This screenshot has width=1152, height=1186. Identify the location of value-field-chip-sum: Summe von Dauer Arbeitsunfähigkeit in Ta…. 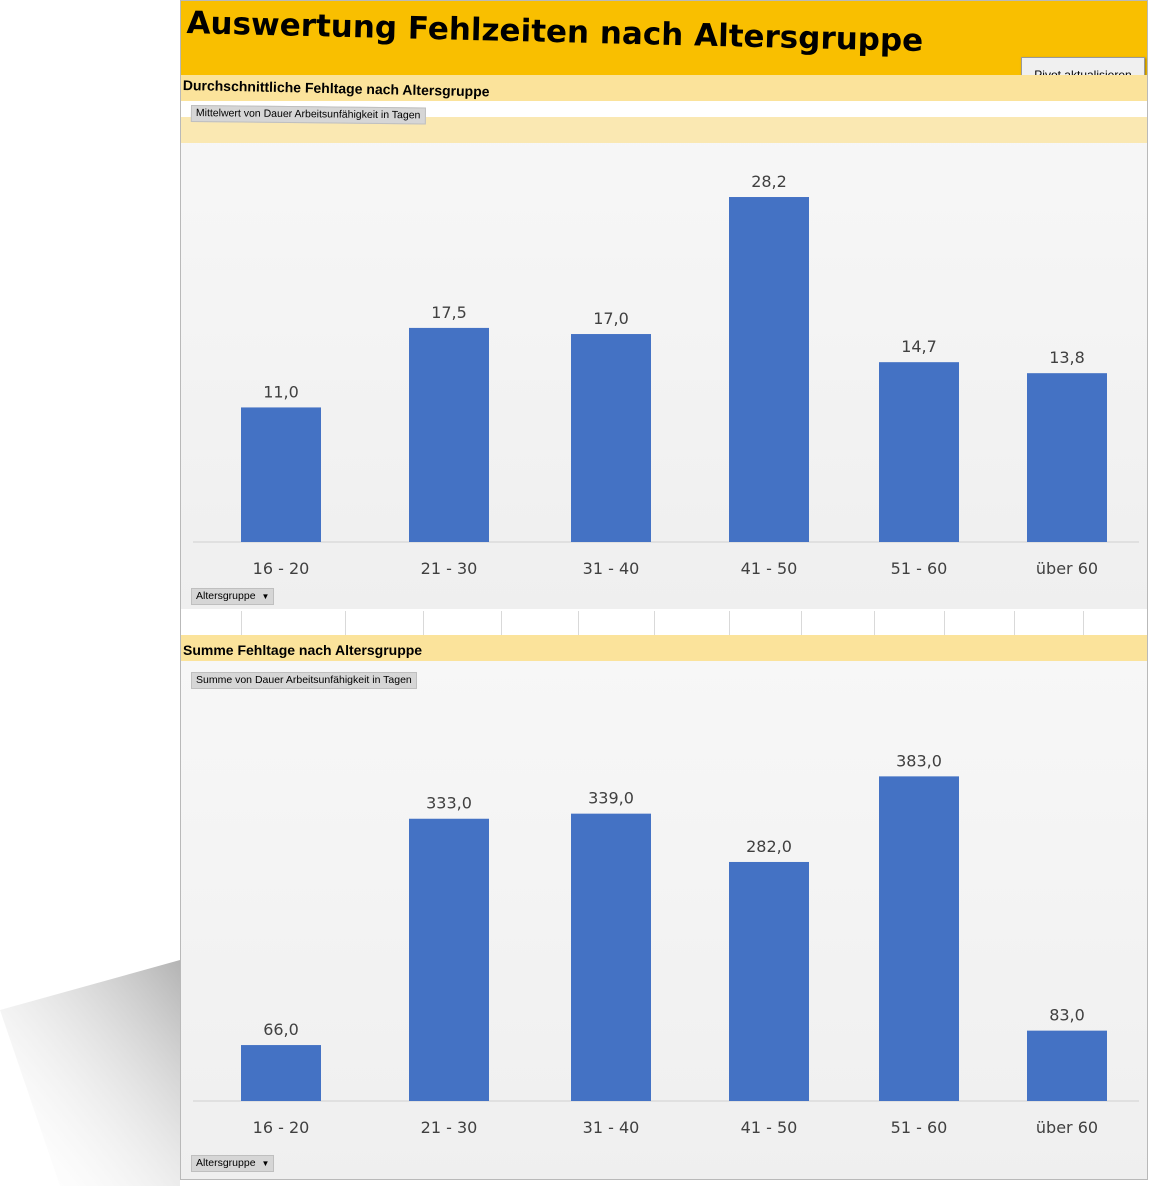
(304, 680).